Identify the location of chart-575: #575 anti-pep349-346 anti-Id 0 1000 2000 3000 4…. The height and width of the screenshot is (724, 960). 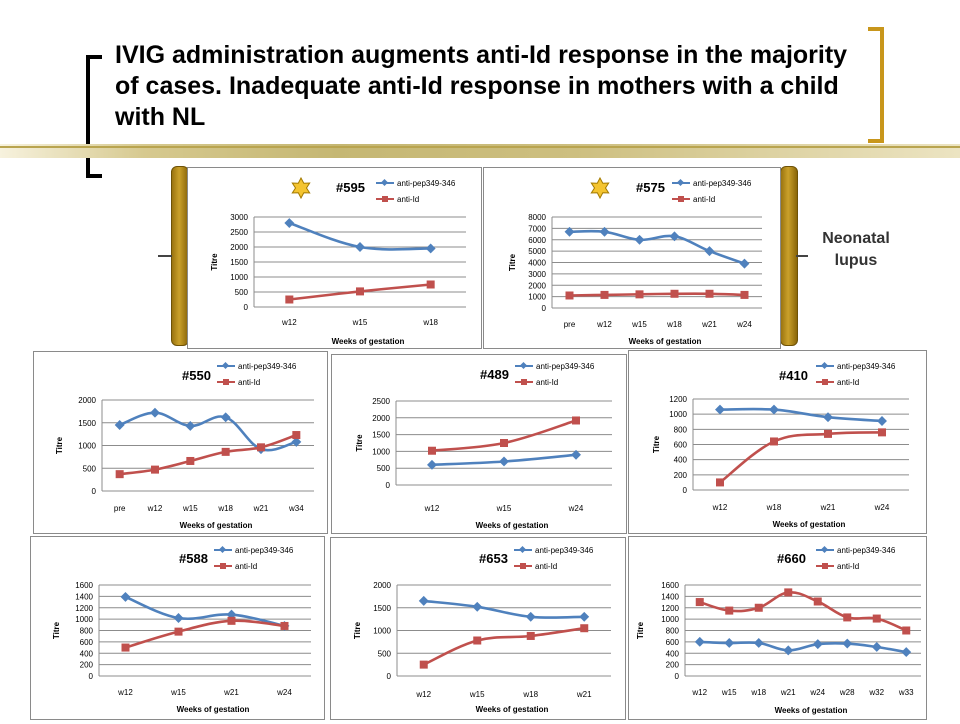
(635, 261).